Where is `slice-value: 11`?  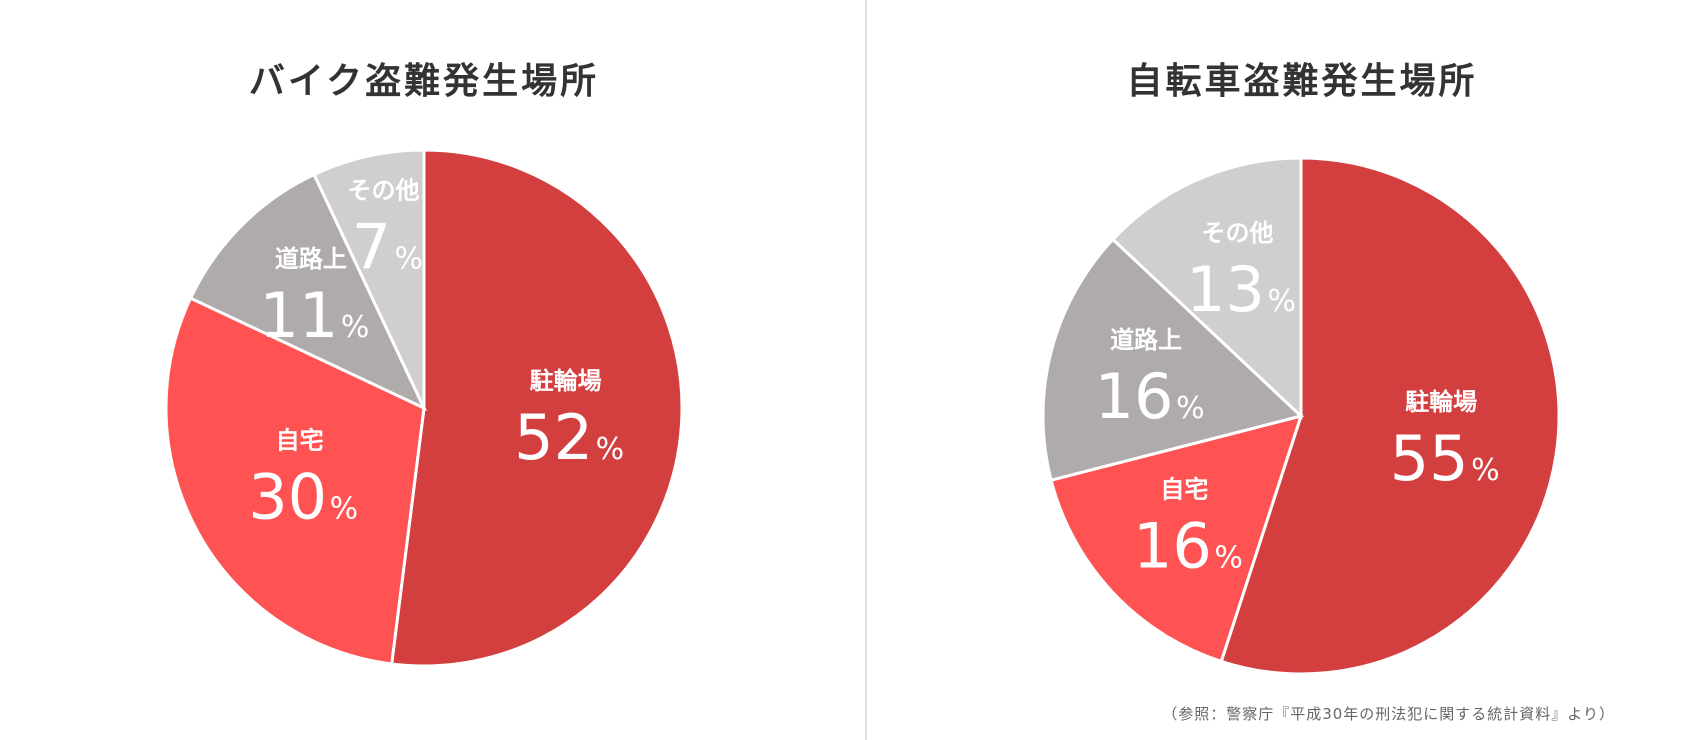 slice-value: 11 is located at coordinates (298, 315).